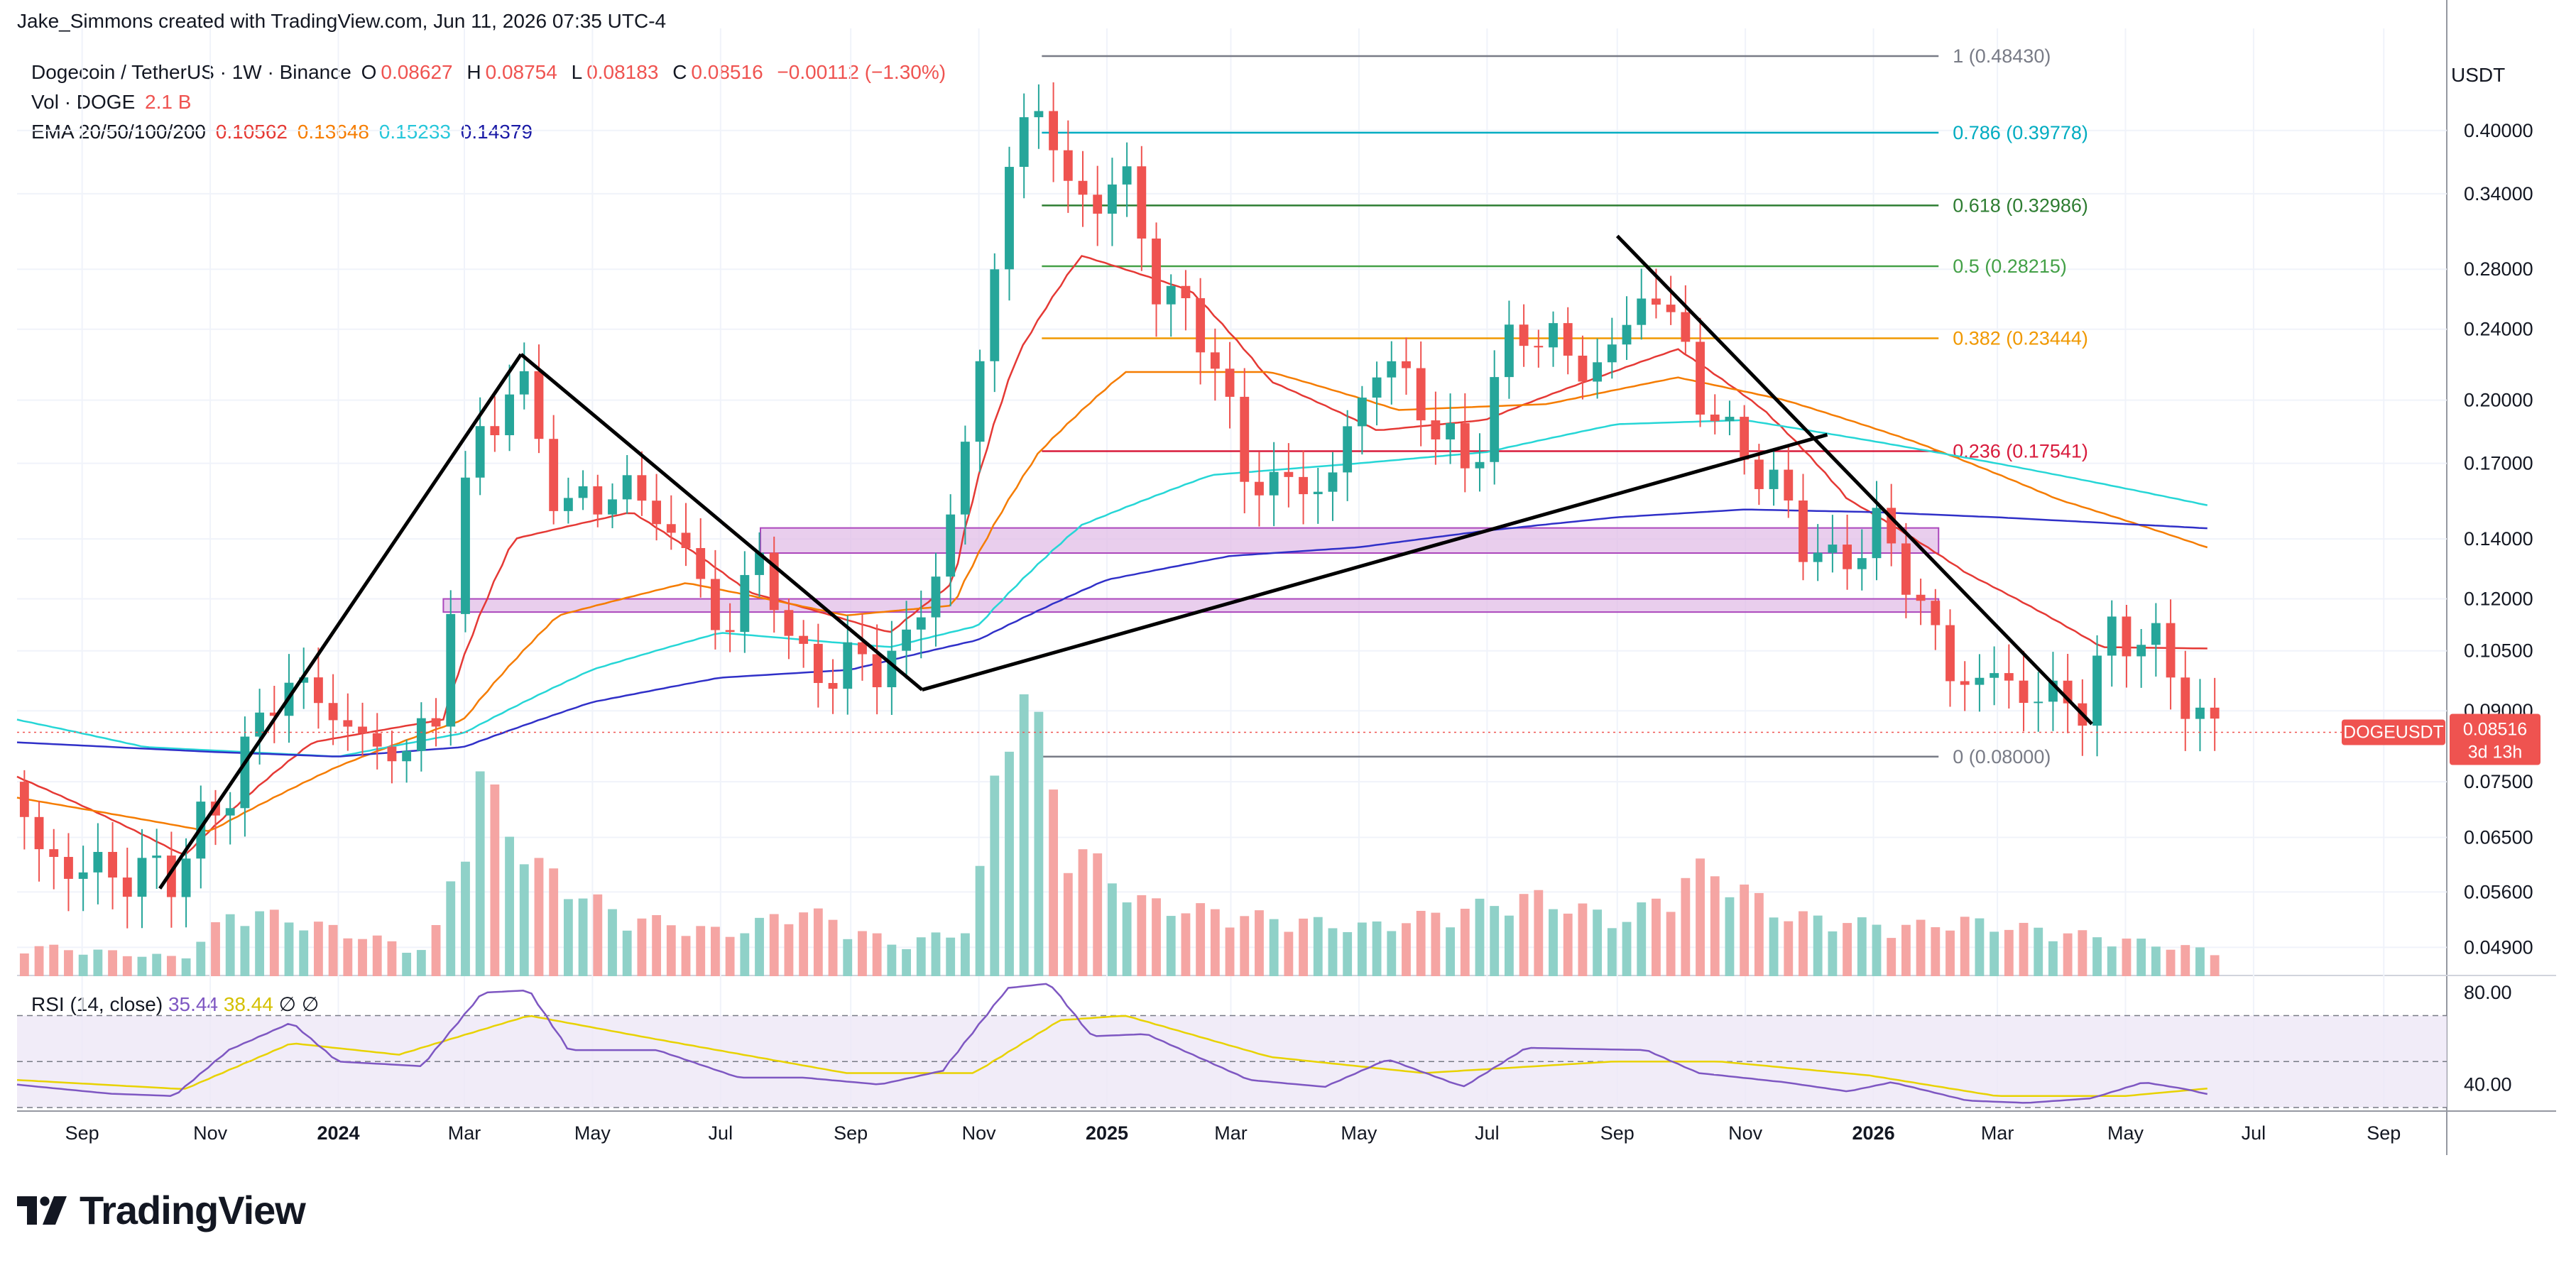 The height and width of the screenshot is (1263, 2576). I want to click on legend-volume-row: Vol · DOGE 2.1 B, so click(113, 102).